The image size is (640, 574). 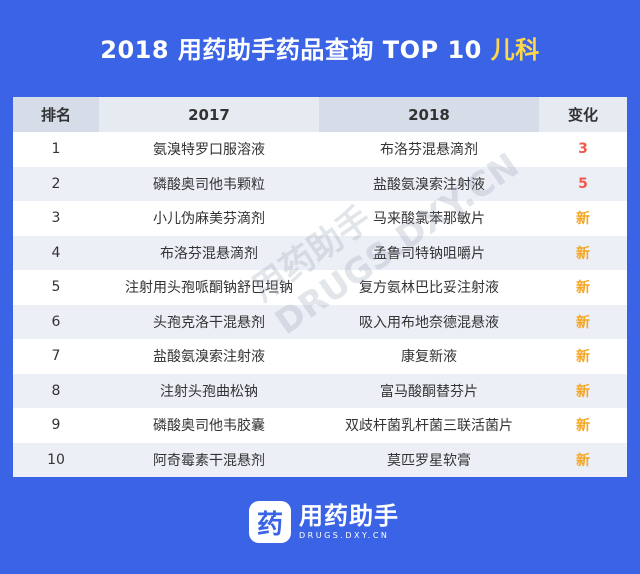 I want to click on header-2017: 2017, so click(x=209, y=114).